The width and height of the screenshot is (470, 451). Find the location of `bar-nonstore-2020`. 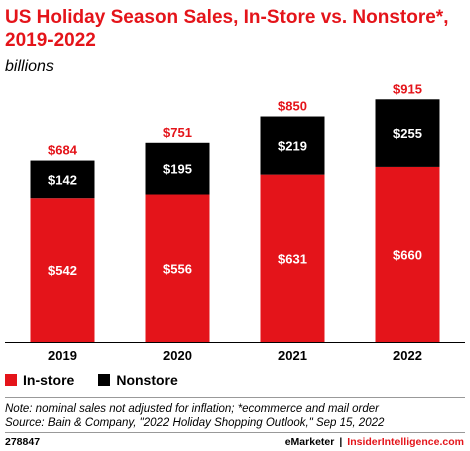

bar-nonstore-2020 is located at coordinates (177, 168).